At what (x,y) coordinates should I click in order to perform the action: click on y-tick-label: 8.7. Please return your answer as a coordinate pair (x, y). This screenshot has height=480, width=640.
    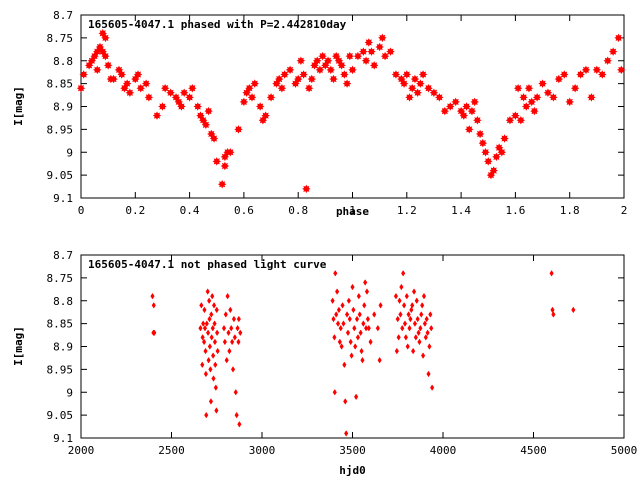
    Looking at the image, I should click on (63, 255).